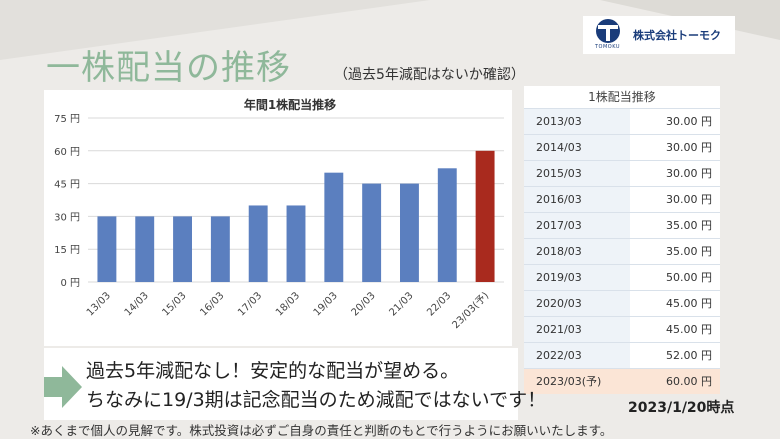  Describe the element at coordinates (622, 97) in the screenshot. I see `table-title: 1株配当推移` at that location.